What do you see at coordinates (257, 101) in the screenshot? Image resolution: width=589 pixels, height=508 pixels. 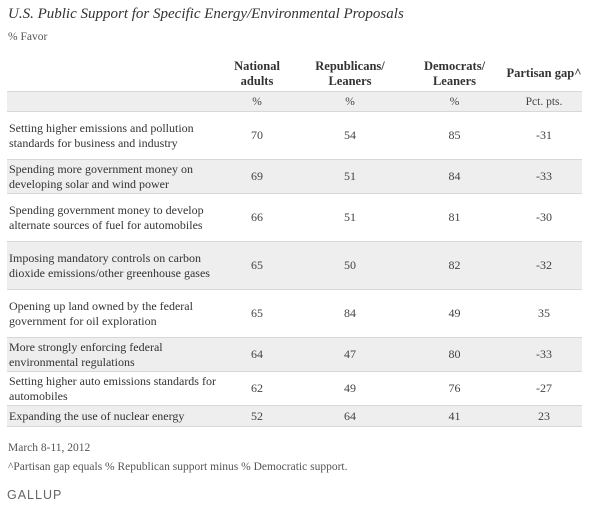 I see `units-national: %` at bounding box center [257, 101].